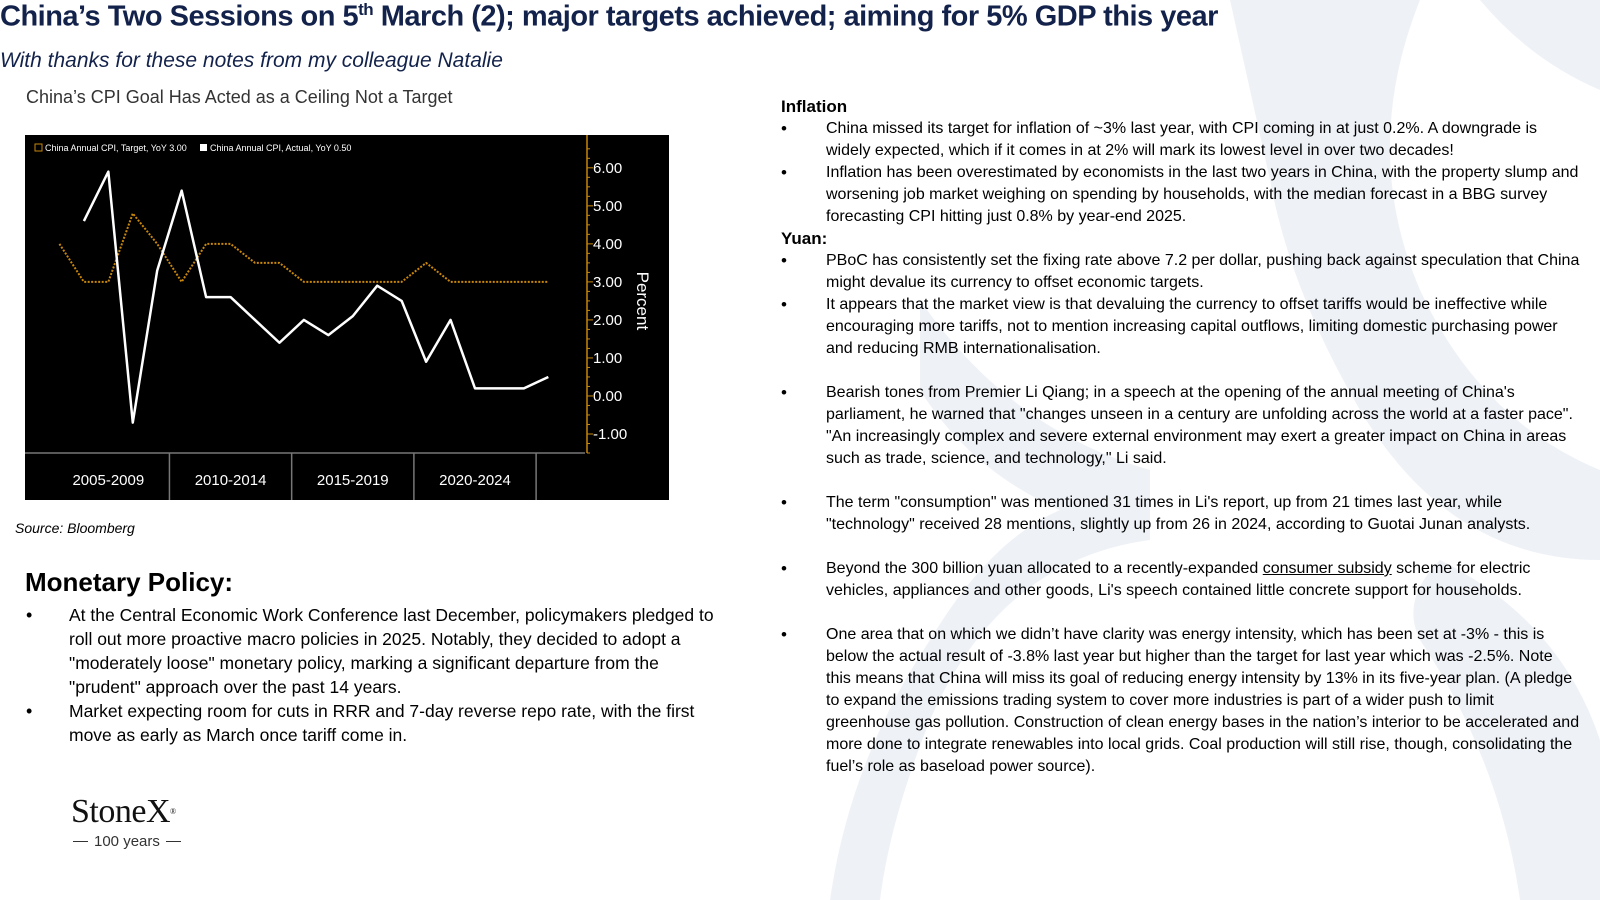  Describe the element at coordinates (315, 297) in the screenshot. I see `actual-cpi-series` at that location.